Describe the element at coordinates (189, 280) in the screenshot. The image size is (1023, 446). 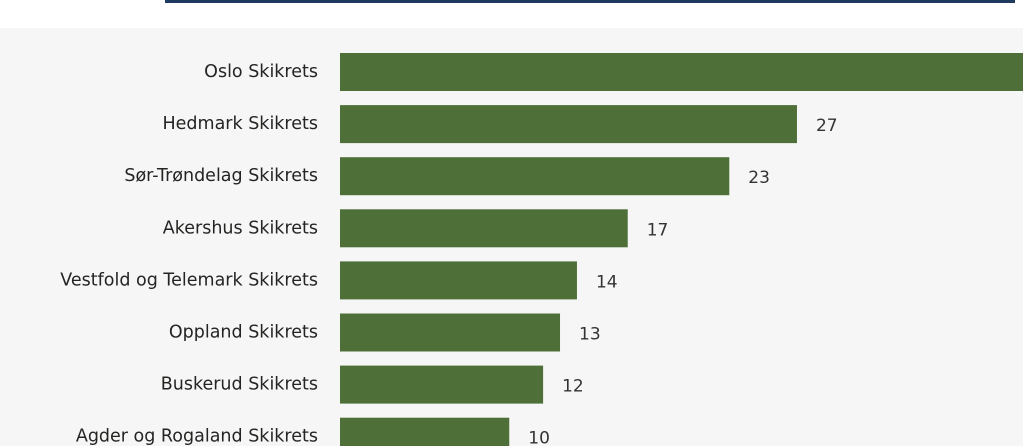
I see `category-label: Vestfold og Telemark Skikrets` at that location.